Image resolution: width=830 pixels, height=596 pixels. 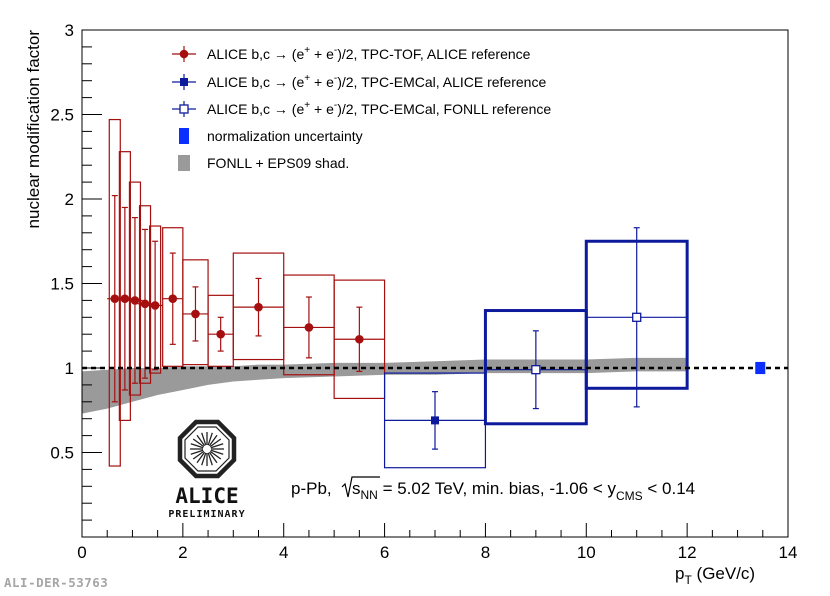 I want to click on legend-label-4: FONLL + EPS09 shad., so click(x=278, y=163).